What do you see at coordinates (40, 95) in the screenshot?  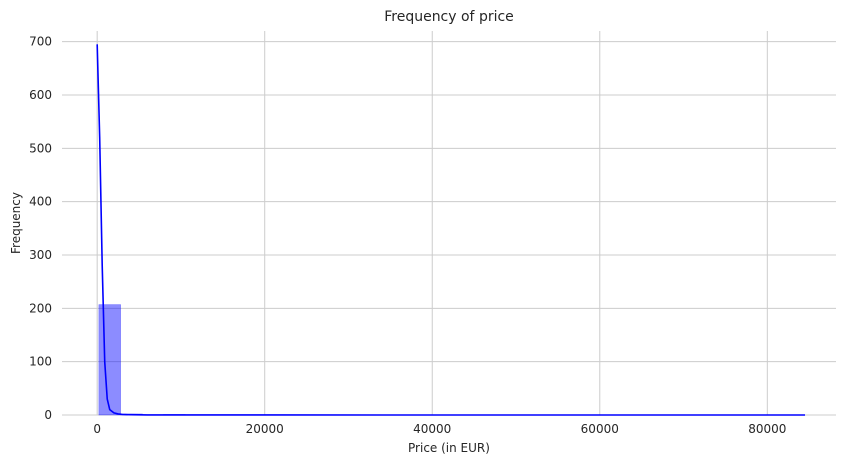 I see `y-tick-label: 600` at bounding box center [40, 95].